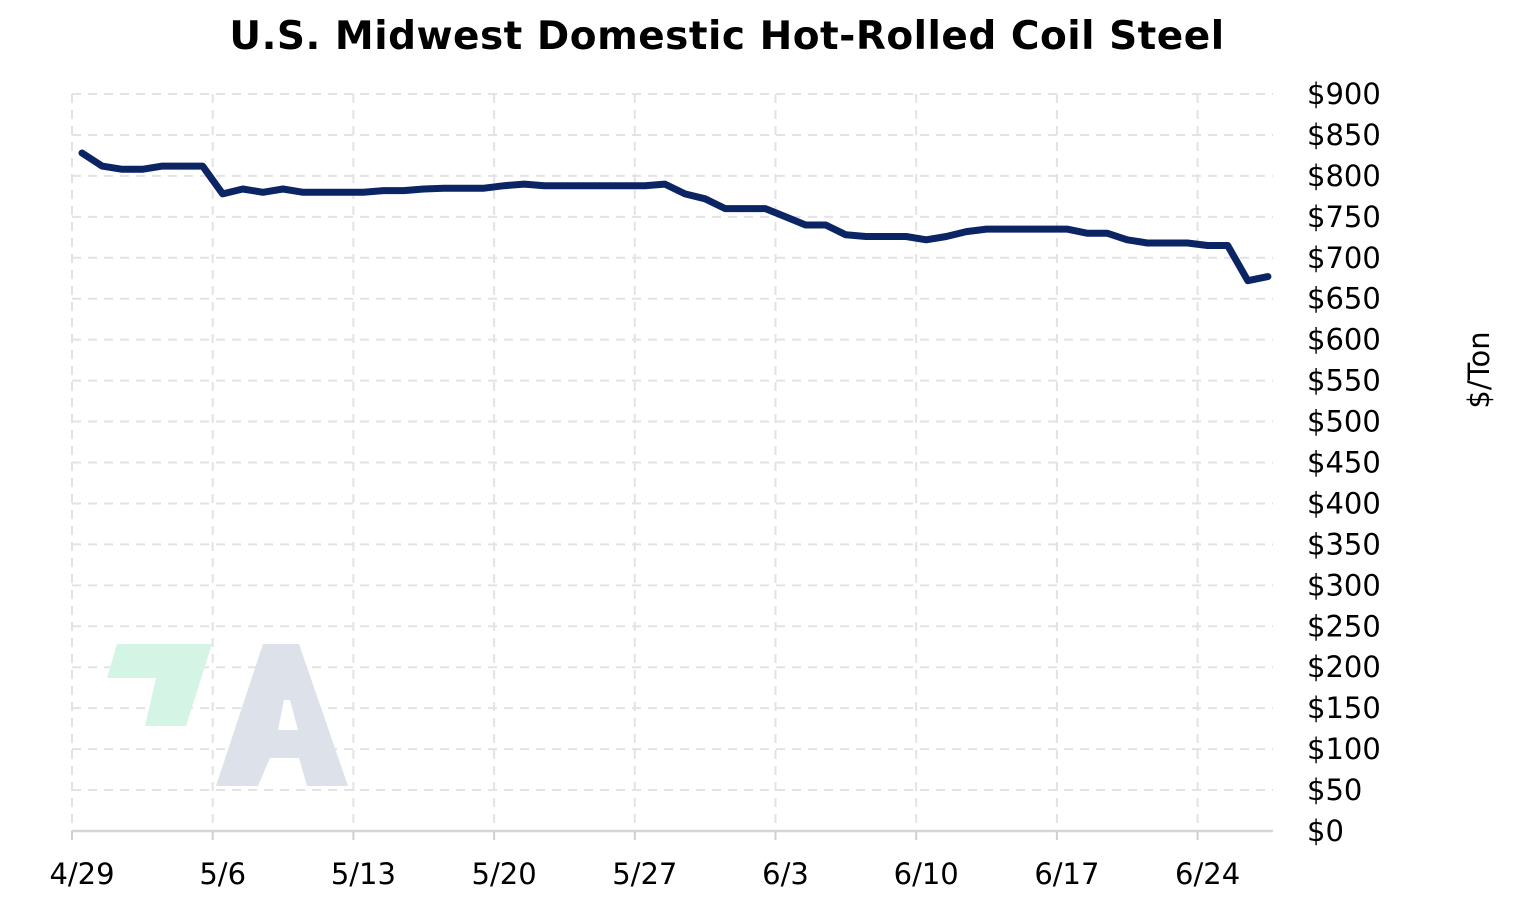  Describe the element at coordinates (222, 874) in the screenshot. I see `x-tick-label: 5/6` at that location.